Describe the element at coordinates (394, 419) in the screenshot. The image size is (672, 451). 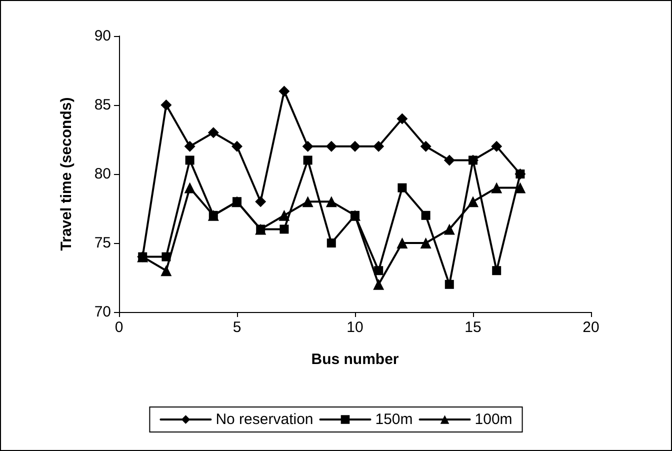
I see `legend-label: 150m` at that location.